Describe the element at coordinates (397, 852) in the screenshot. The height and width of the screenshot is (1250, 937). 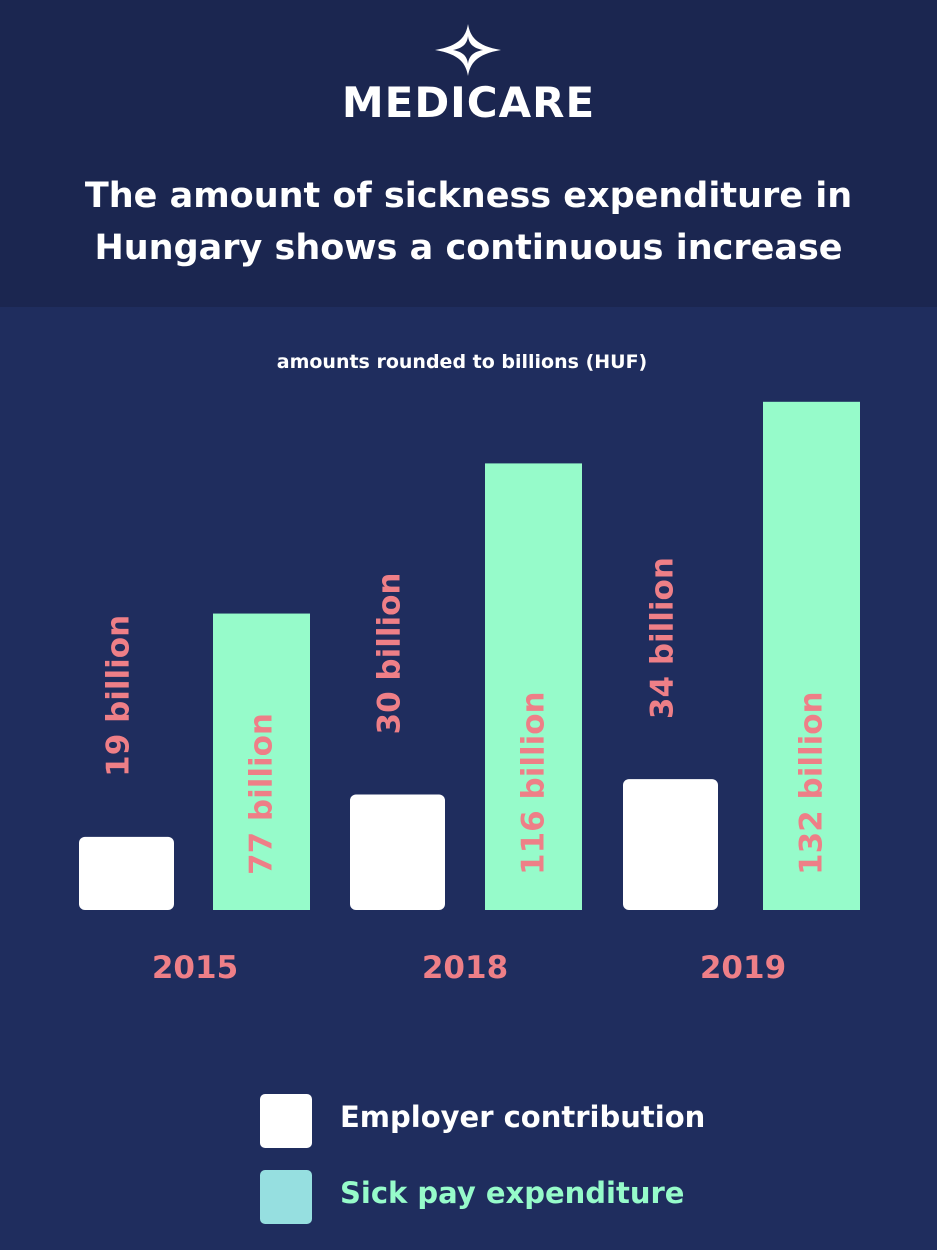
I see `bar-employer-2018` at that location.